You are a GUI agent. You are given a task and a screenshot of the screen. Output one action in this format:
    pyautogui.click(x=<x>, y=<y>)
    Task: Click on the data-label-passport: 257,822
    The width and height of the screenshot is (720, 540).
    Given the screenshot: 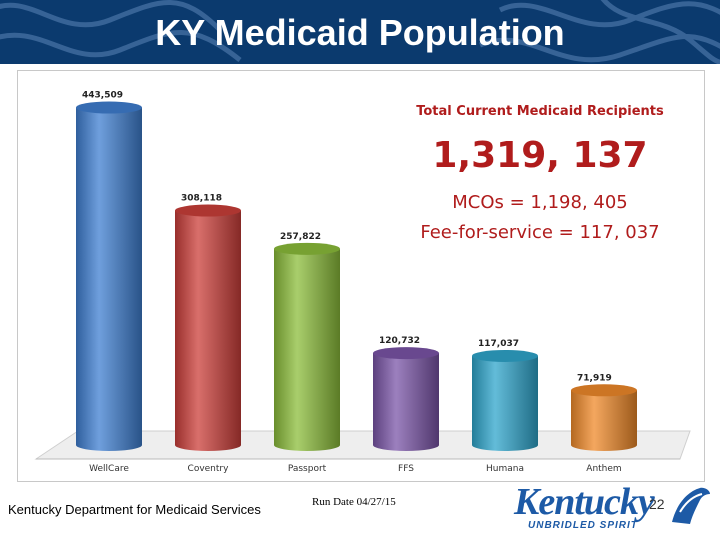 What is the action you would take?
    pyautogui.click(x=300, y=237)
    